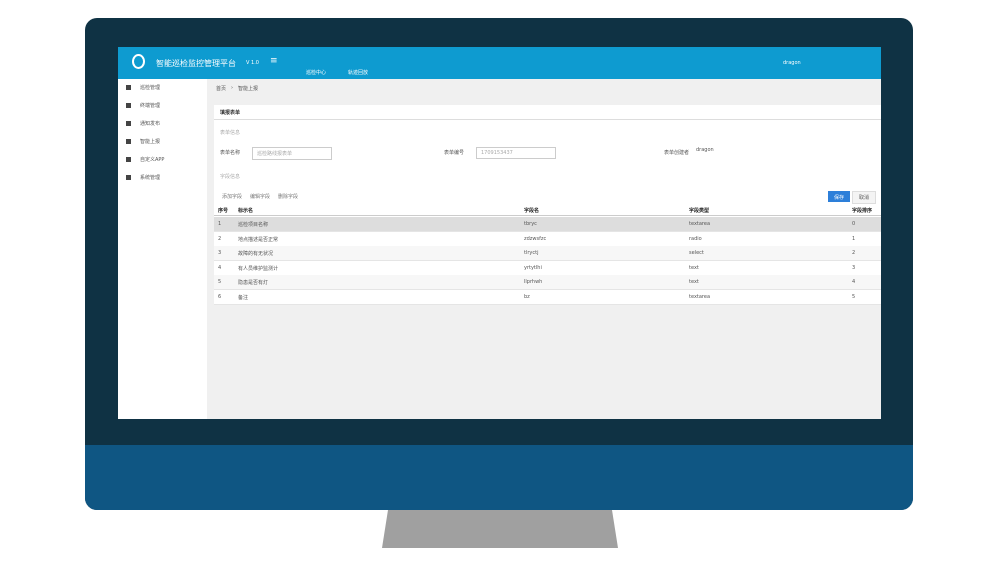  What do you see at coordinates (220, 296) in the screenshot?
I see `table-cell: 6` at bounding box center [220, 296].